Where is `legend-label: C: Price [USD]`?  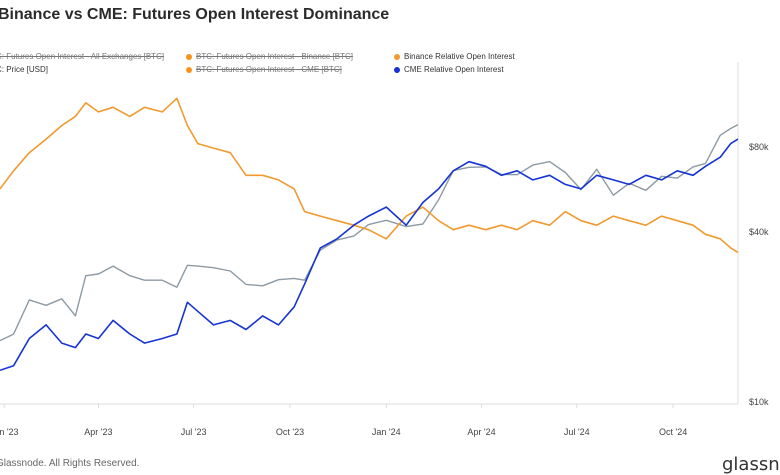 legend-label: C: Price [USD] is located at coordinates (24, 69).